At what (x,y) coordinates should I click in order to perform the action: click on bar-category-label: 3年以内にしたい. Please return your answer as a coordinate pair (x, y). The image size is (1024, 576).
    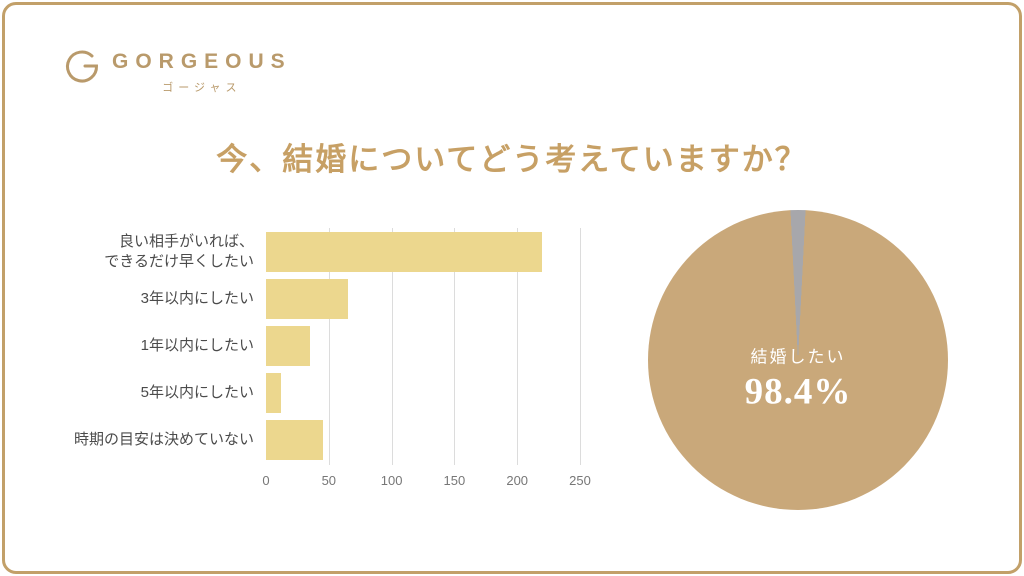
    Looking at the image, I should click on (197, 298).